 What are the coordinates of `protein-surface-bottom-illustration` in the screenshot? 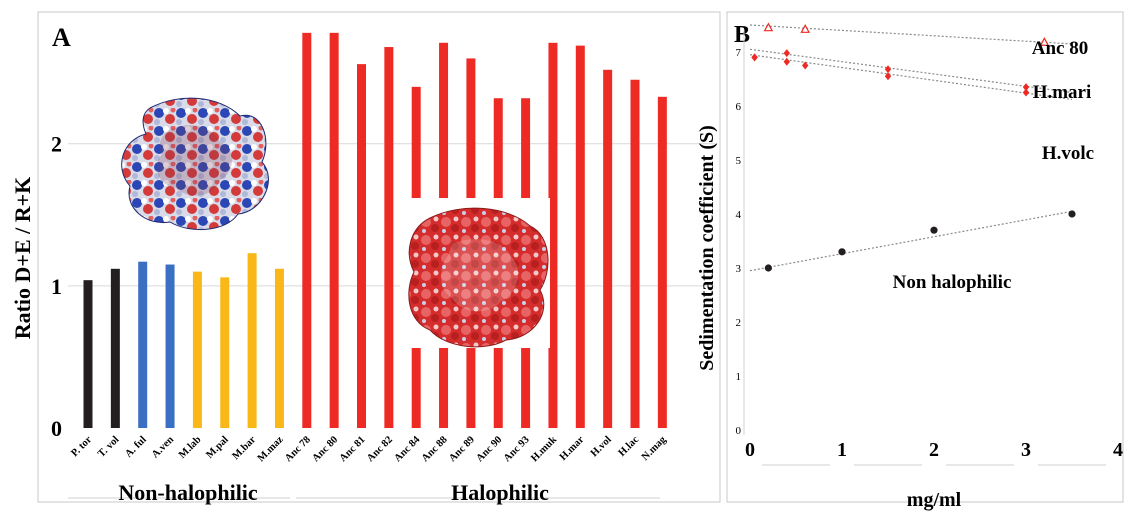 It's located at (475, 273).